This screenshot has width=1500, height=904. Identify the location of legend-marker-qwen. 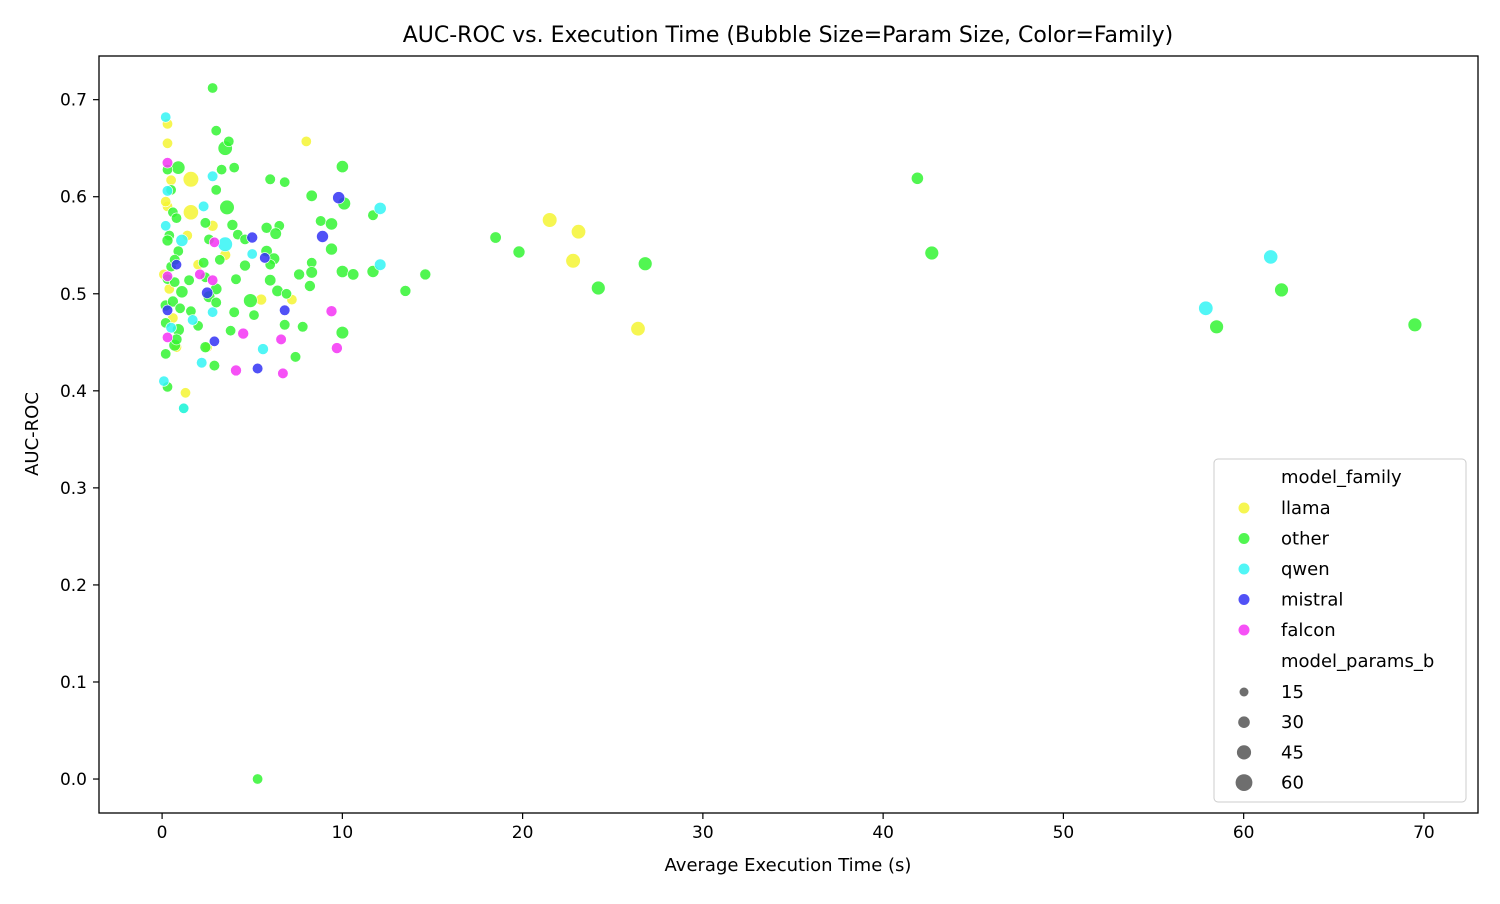
(1244, 569).